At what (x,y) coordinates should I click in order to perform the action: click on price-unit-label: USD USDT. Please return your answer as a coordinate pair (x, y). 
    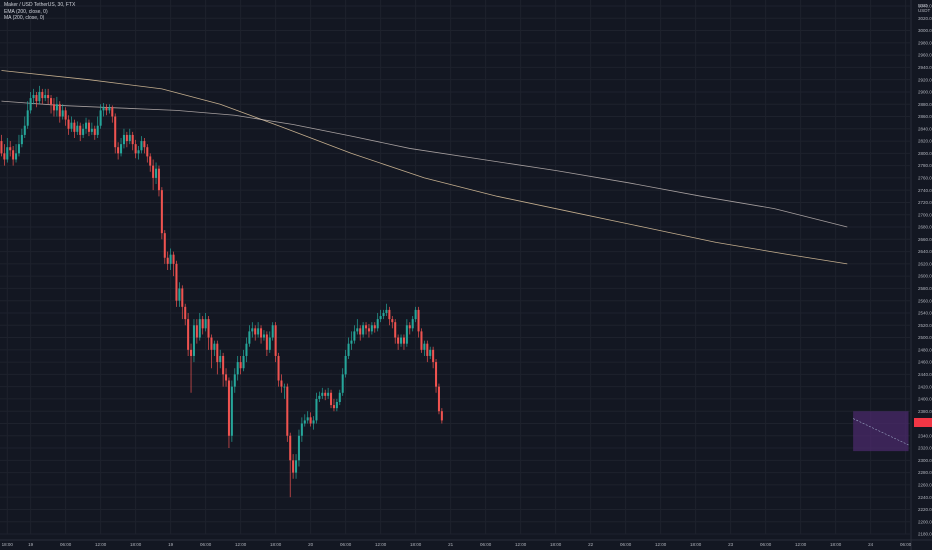
    Looking at the image, I should click on (924, 8).